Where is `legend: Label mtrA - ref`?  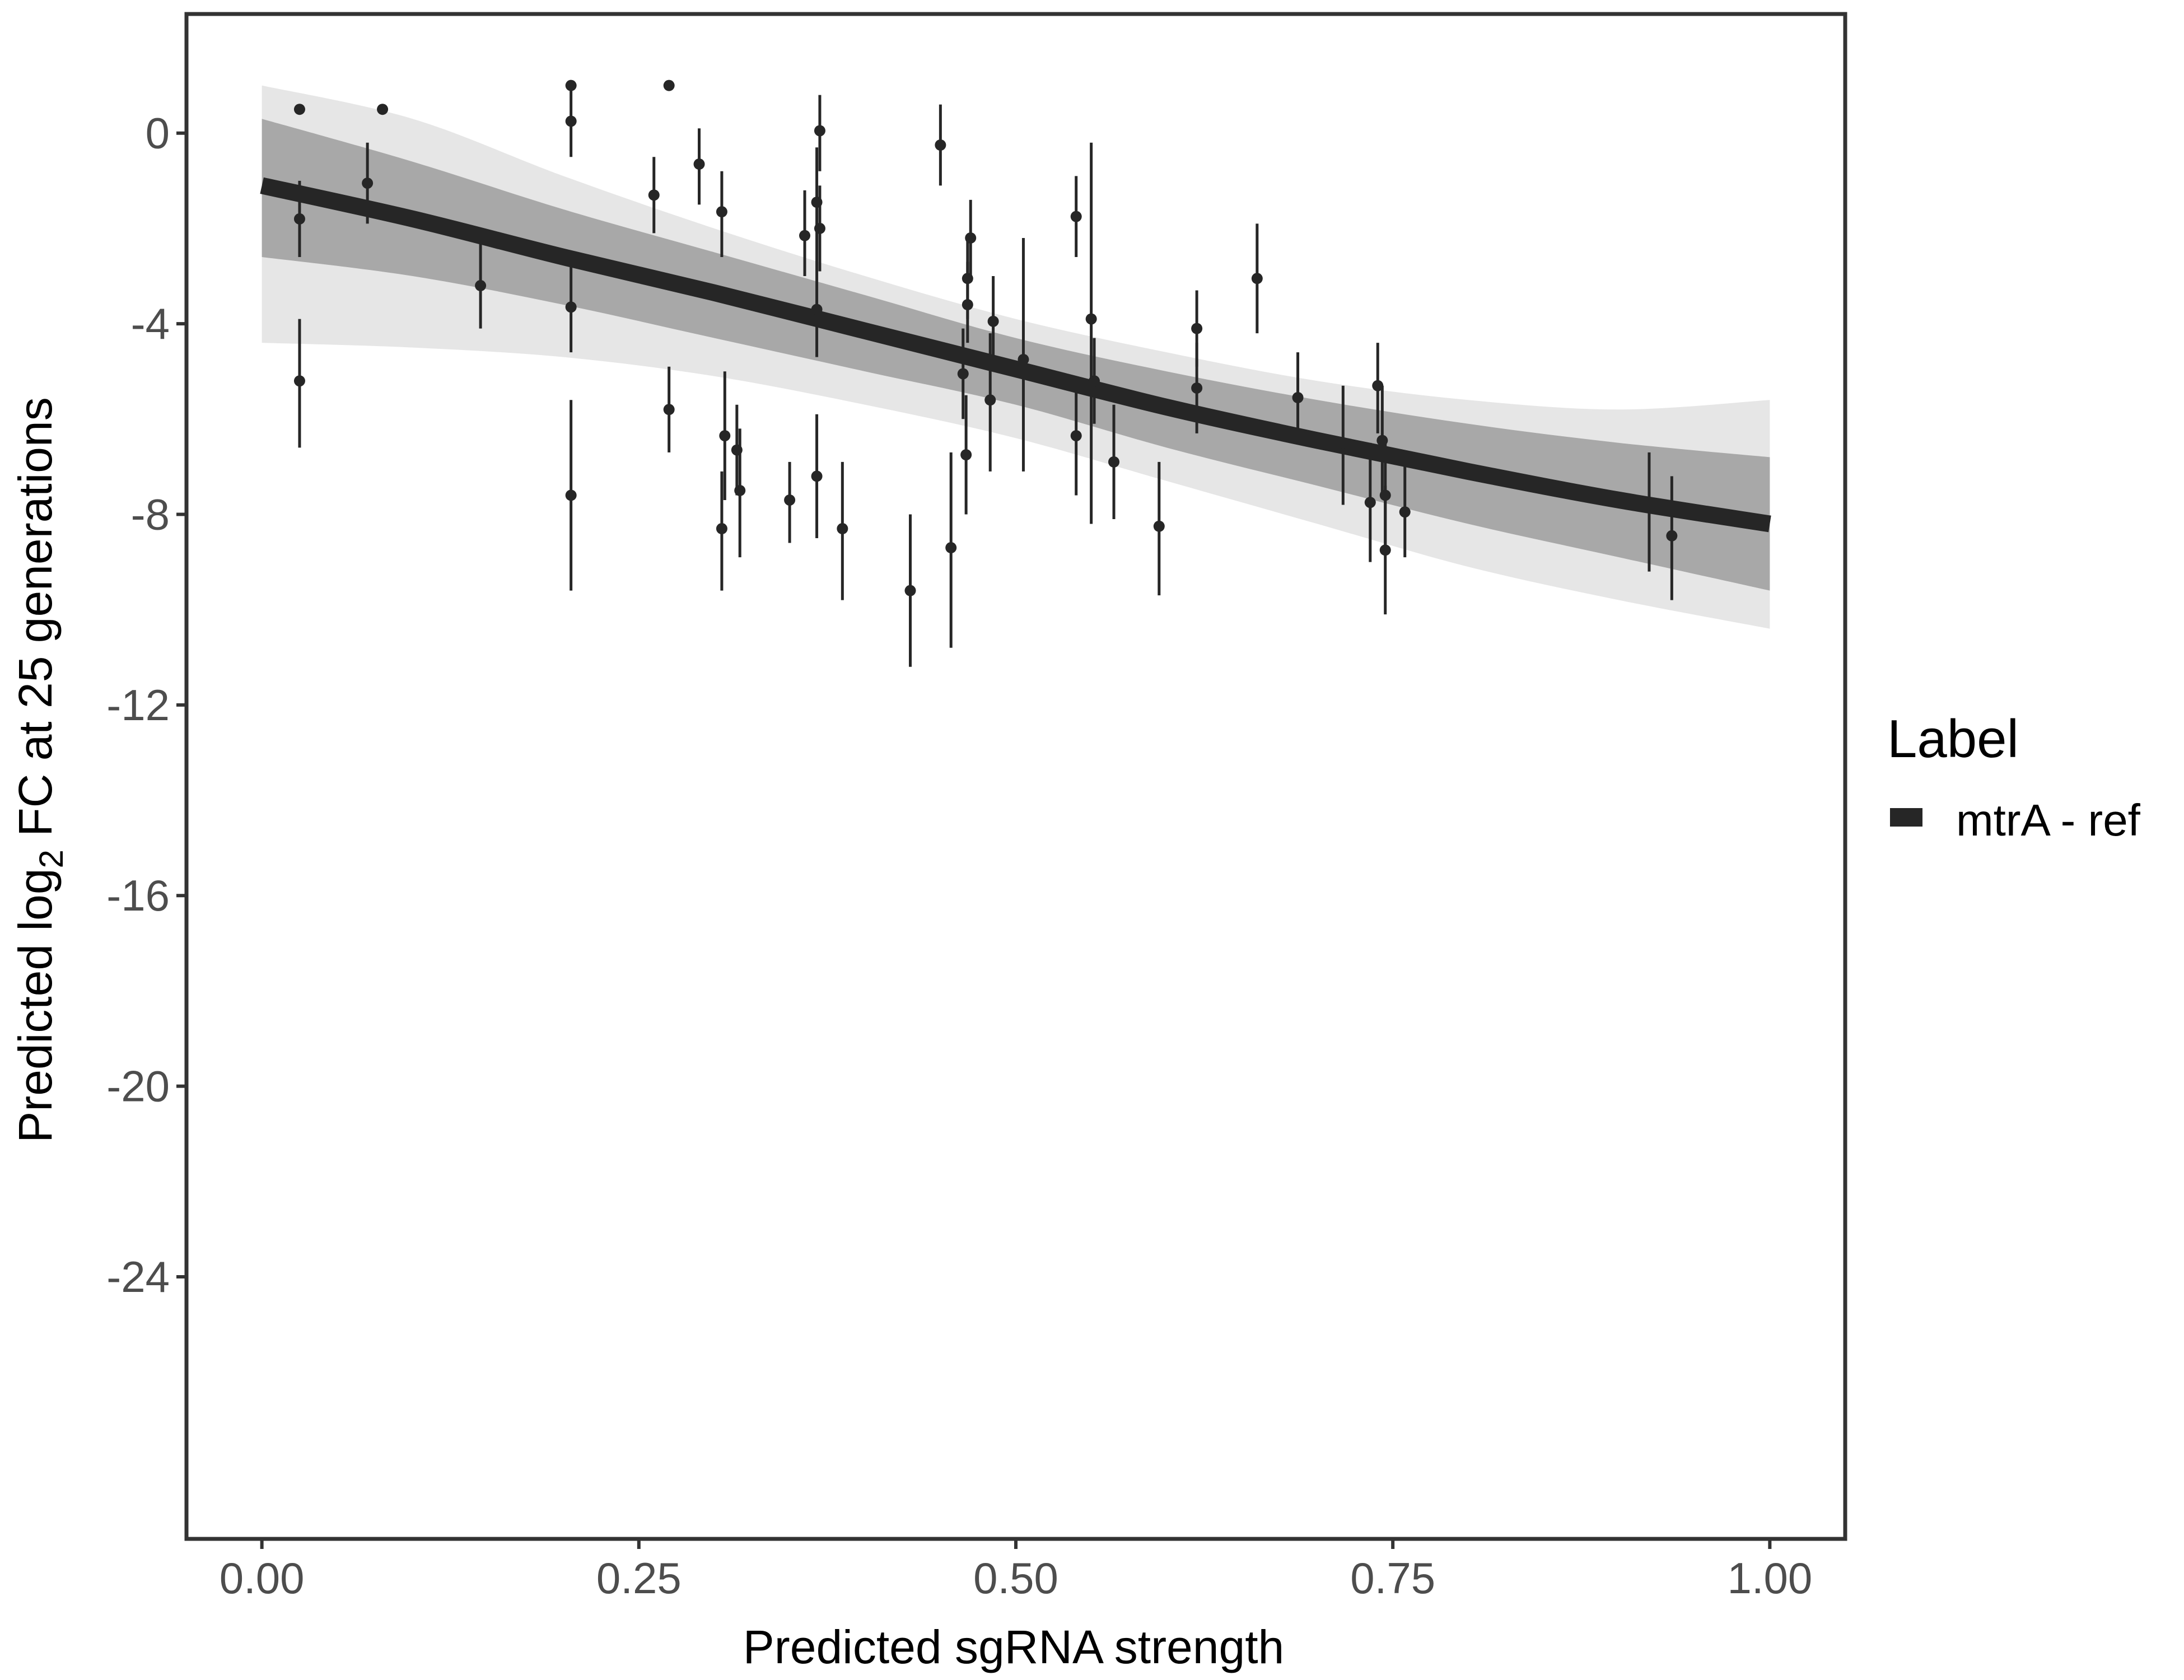 legend: Label mtrA - ref is located at coordinates (2014, 777).